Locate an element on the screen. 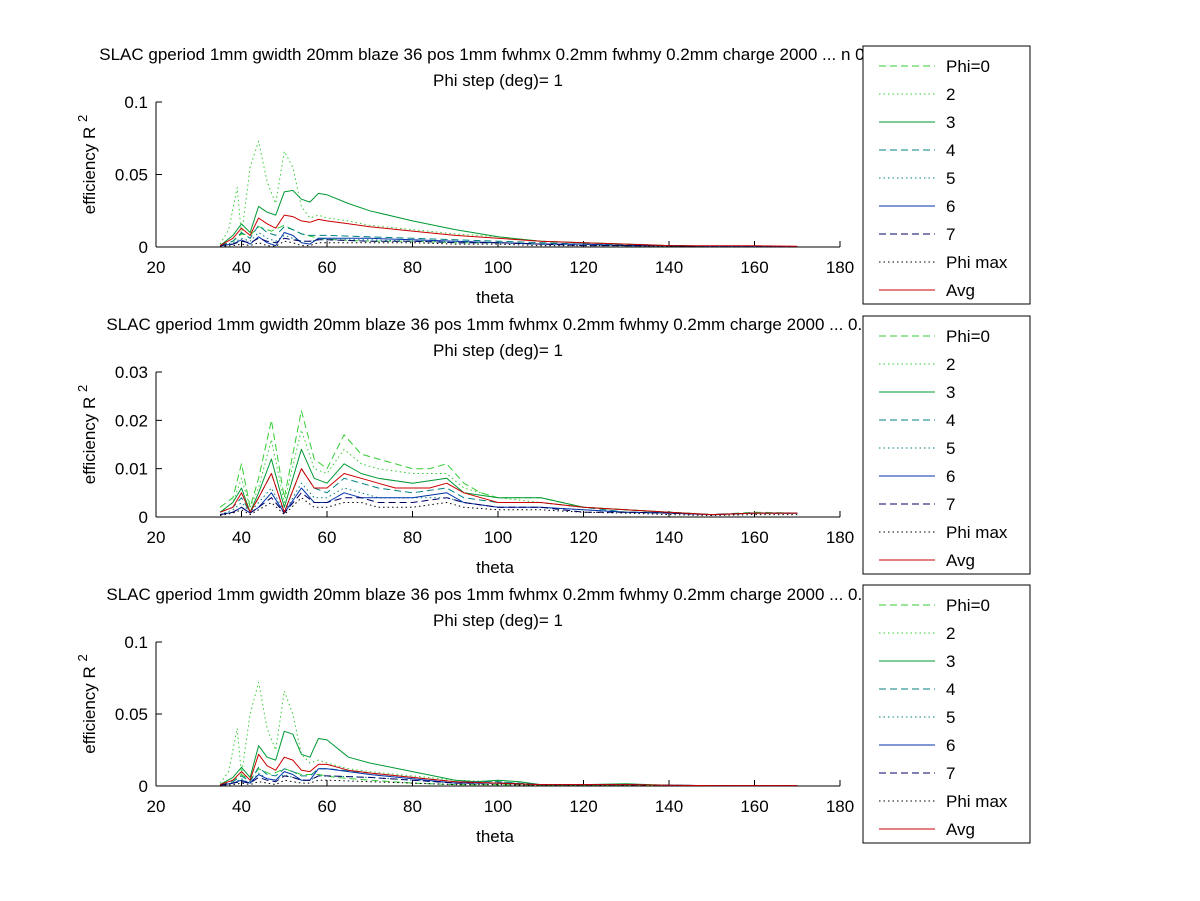 Image resolution: width=1200 pixels, height=901 pixels. y-tick-label: 0.02 is located at coordinates (131, 420).